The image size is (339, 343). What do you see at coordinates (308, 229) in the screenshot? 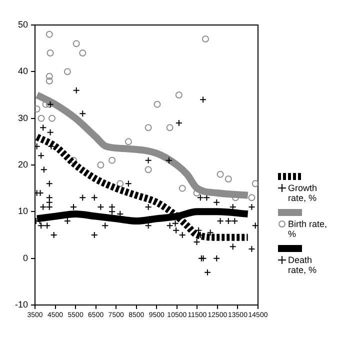
I see `legend-label: Birth rate, %` at bounding box center [308, 229].